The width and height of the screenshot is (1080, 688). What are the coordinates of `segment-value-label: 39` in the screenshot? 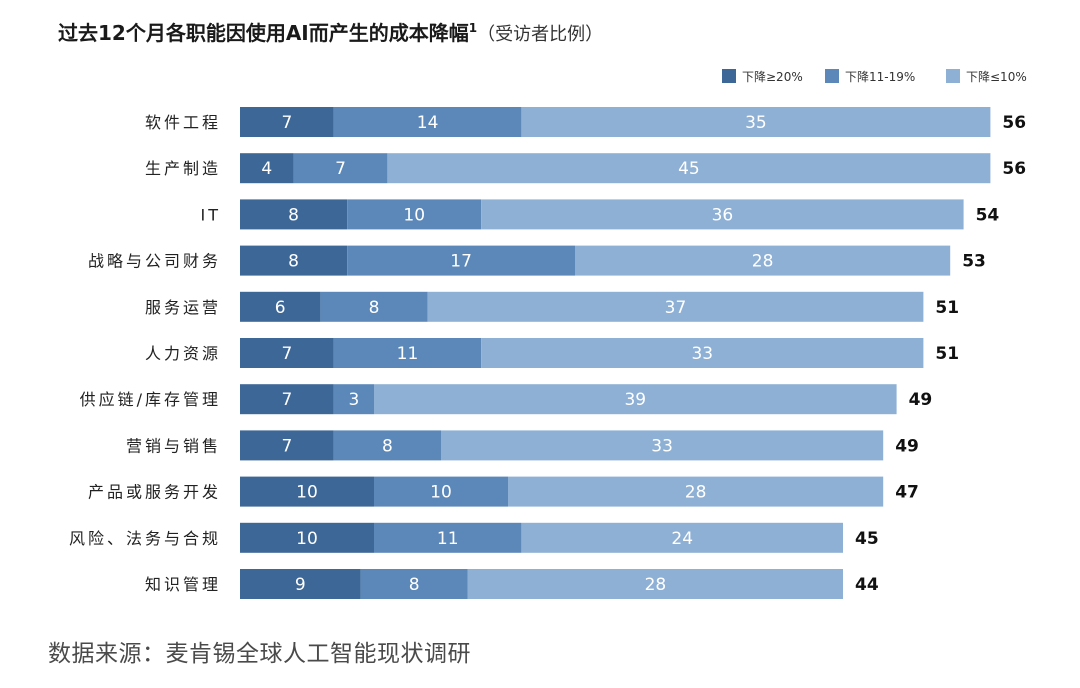 It's located at (635, 400).